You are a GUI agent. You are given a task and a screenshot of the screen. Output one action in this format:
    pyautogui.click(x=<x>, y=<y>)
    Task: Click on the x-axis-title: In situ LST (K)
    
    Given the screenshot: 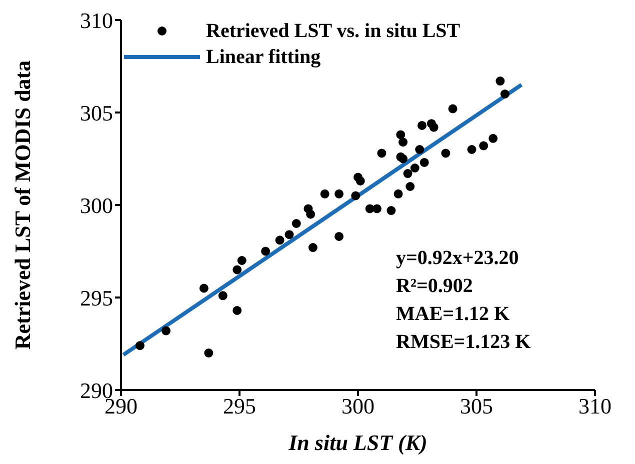 What is the action you would take?
    pyautogui.click(x=358, y=442)
    